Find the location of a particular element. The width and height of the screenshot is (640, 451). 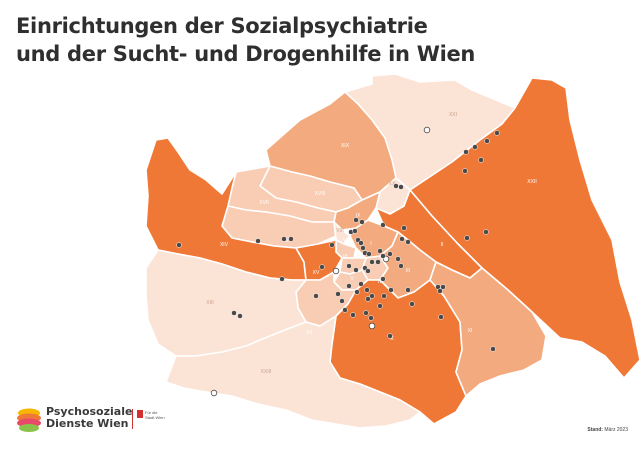

district-label-viii: VIII is located at coordinates (340, 231).